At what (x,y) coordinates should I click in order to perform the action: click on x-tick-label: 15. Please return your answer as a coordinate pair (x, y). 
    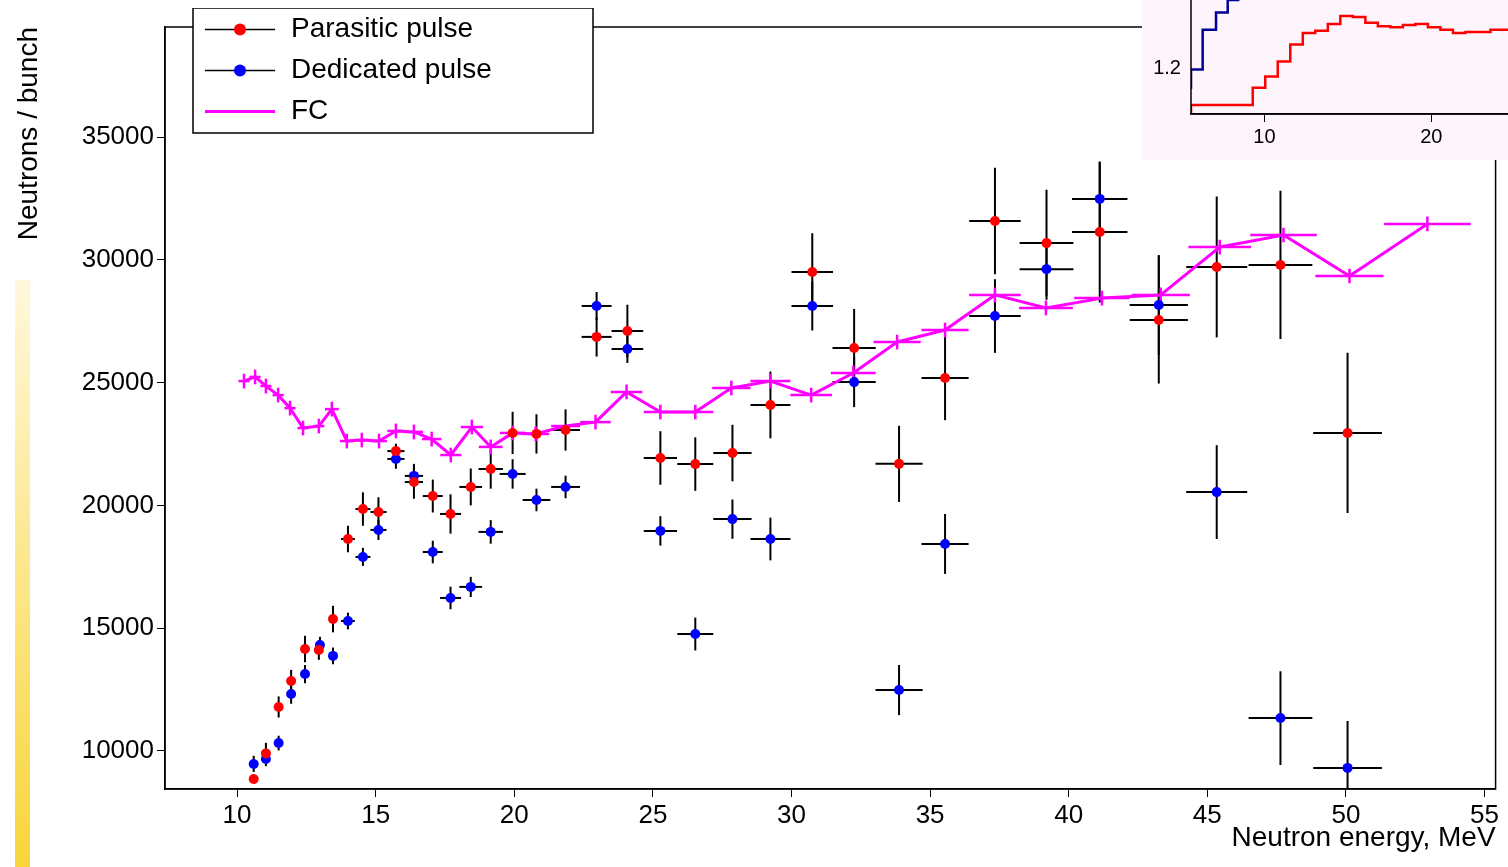
    Looking at the image, I should click on (376, 813).